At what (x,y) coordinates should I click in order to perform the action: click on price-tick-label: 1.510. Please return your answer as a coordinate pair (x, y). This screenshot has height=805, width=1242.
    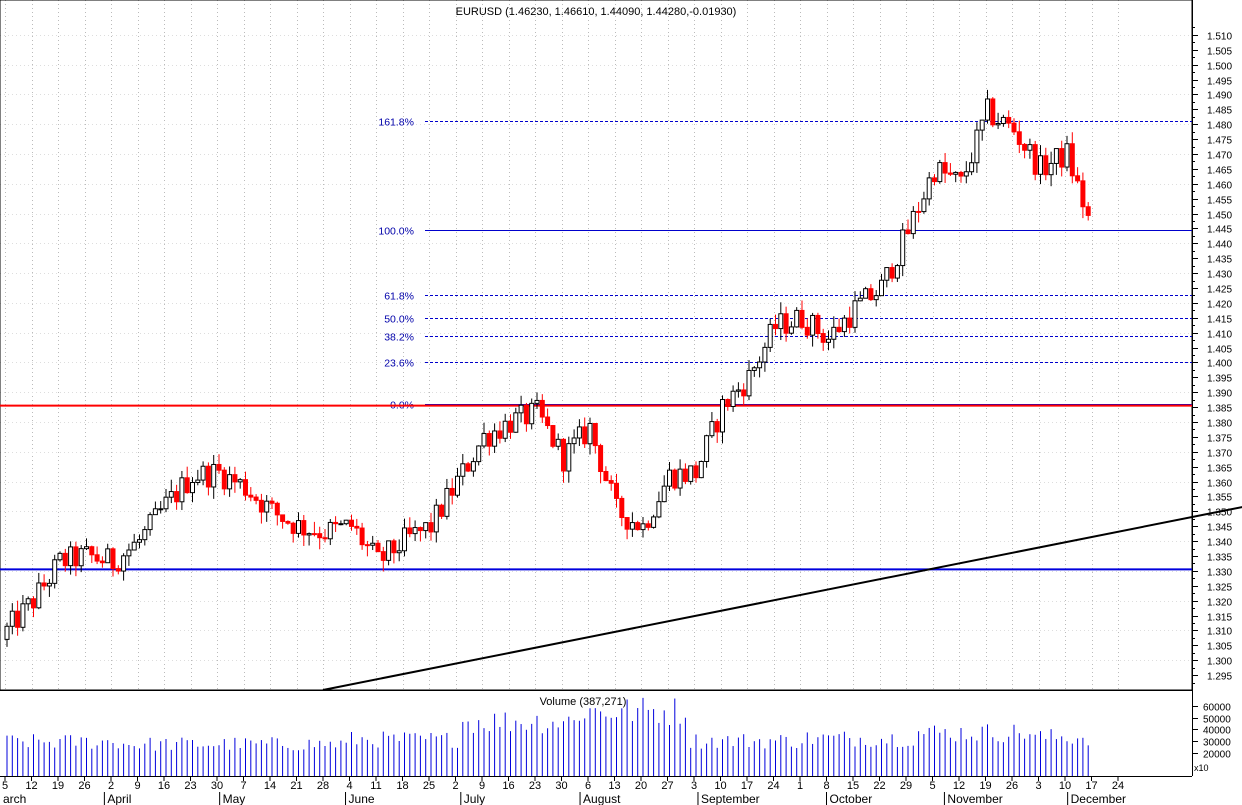
    Looking at the image, I should click on (1219, 37).